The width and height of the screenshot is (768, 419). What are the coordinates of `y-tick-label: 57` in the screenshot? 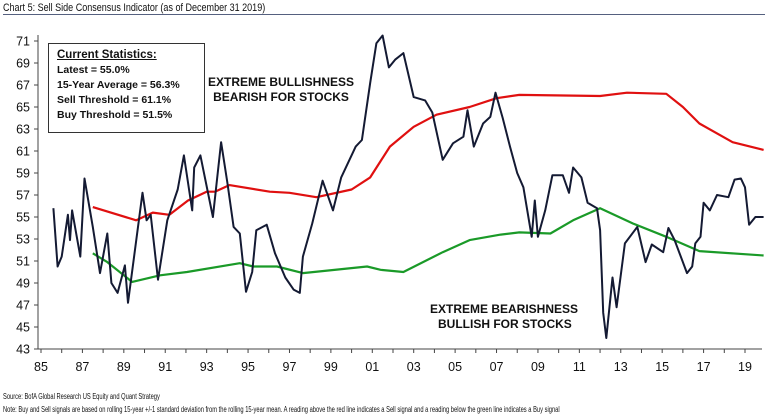 It's located at (23, 196).